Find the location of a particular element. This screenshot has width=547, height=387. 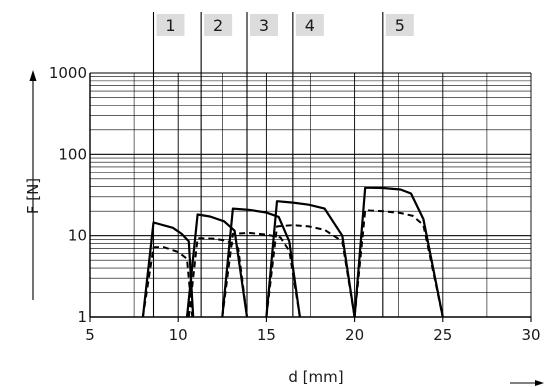

x-tick-label: 5 is located at coordinates (90, 335).